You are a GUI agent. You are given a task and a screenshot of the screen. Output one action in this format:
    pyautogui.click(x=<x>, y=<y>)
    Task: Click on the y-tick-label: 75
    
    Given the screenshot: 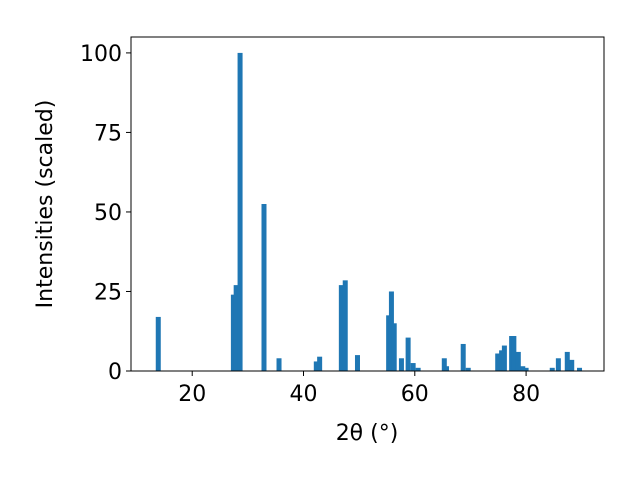 What is the action you would take?
    pyautogui.click(x=108, y=133)
    